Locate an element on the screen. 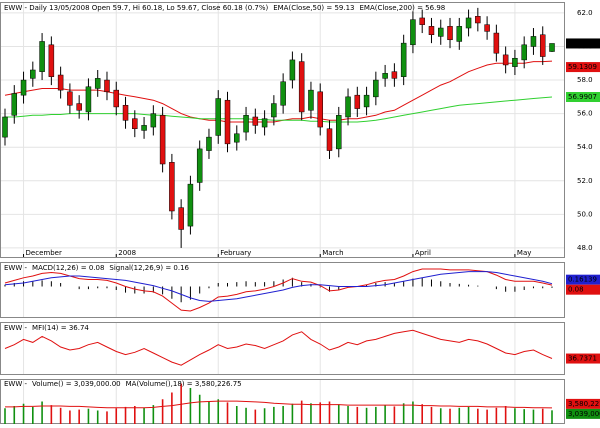 The height and width of the screenshot is (428, 600). last-value-label: 36.7371 is located at coordinates (582, 359).